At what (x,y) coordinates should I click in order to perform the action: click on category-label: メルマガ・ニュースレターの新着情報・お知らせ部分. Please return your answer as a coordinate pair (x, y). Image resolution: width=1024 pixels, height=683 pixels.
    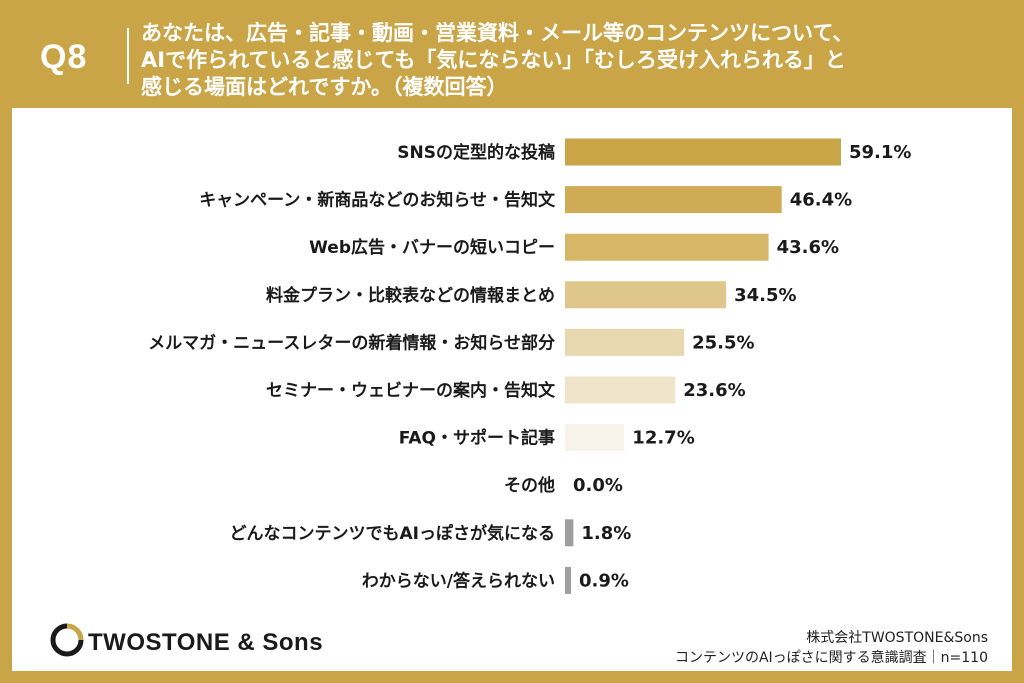
    Looking at the image, I should click on (351, 342).